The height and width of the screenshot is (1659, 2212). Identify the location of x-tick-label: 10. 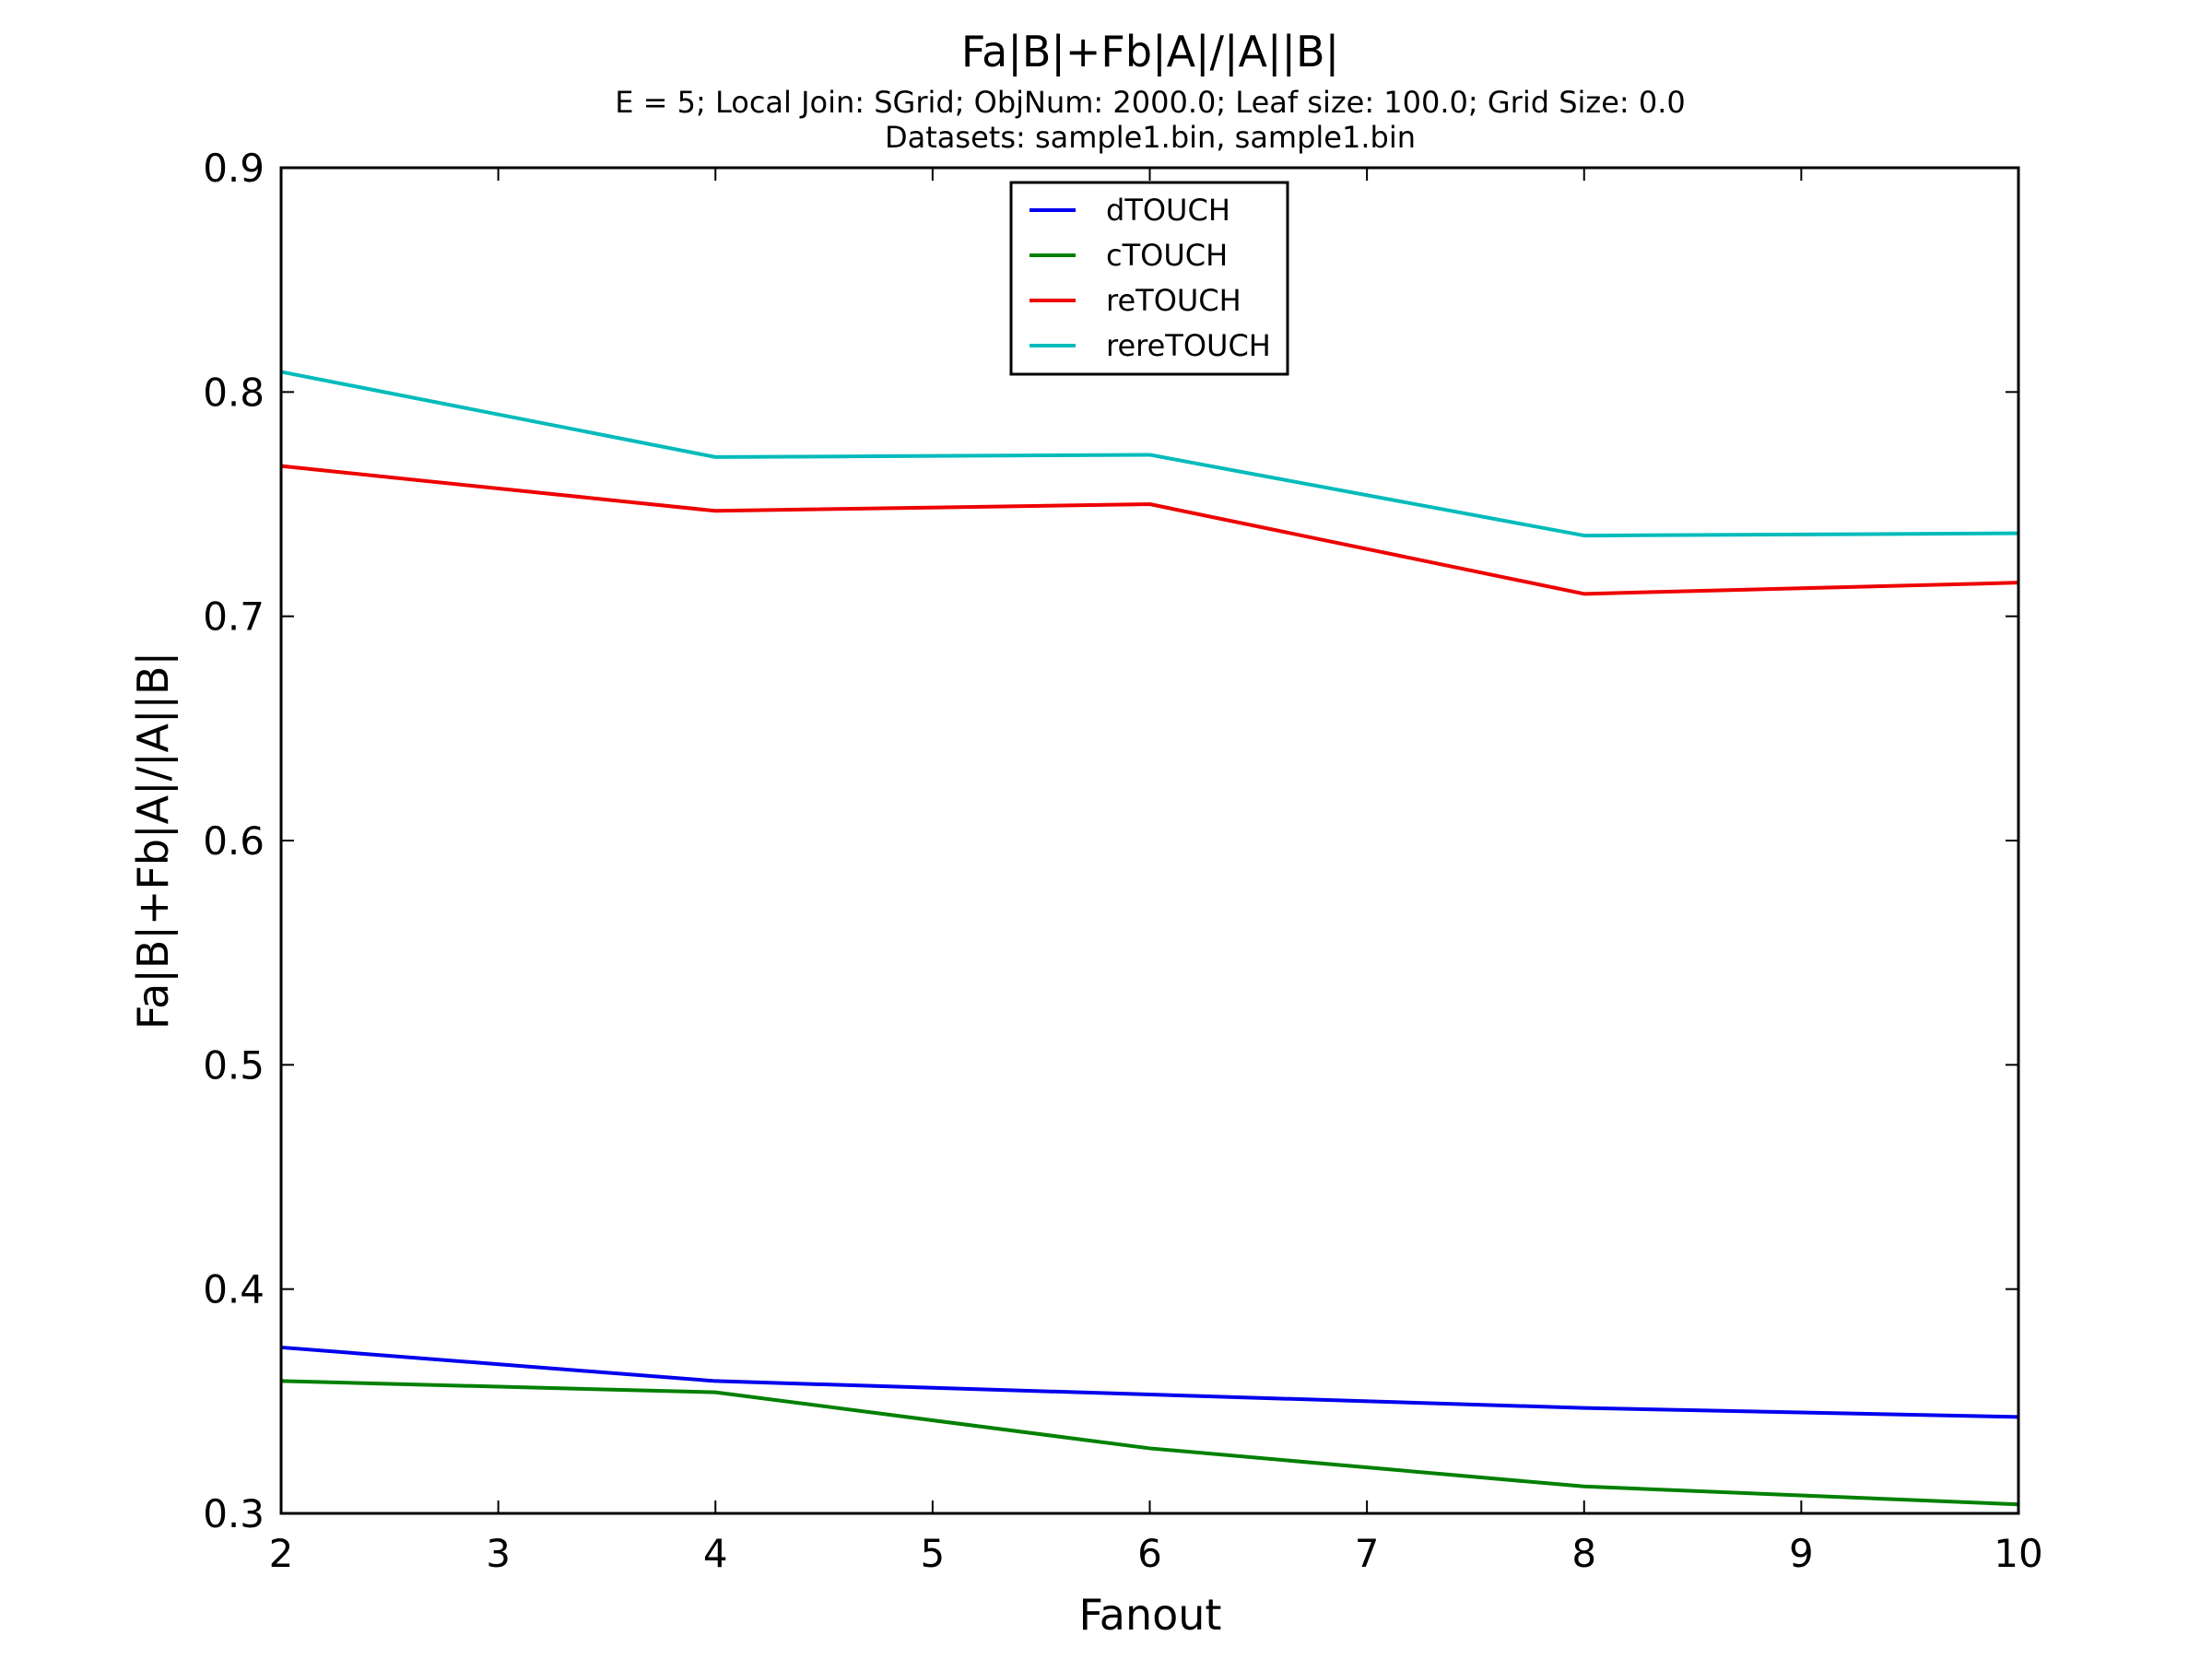
(2018, 1553).